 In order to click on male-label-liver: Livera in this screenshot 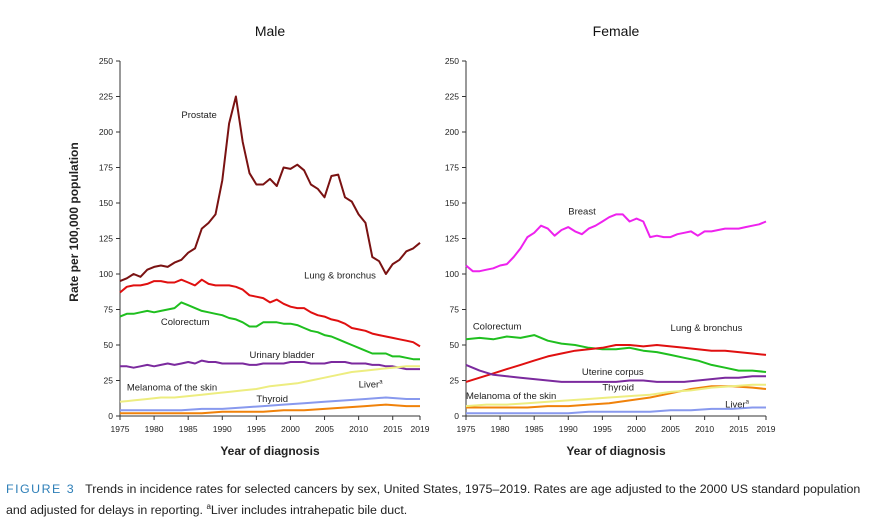, I will do `click(371, 385)`.